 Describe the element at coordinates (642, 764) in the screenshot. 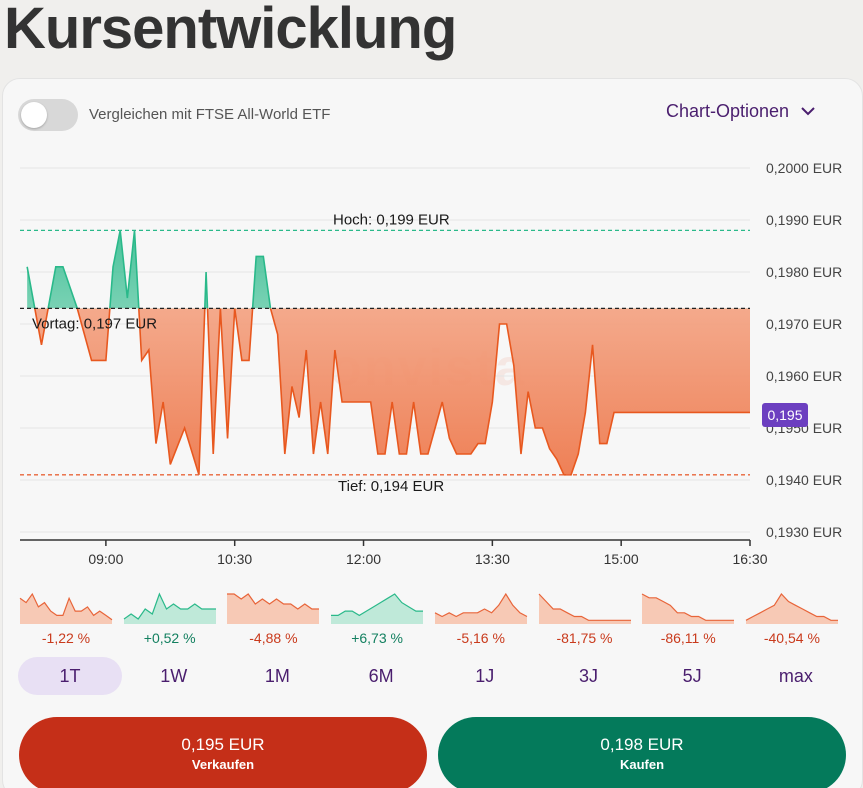

I see `buy-label: Kaufen` at that location.